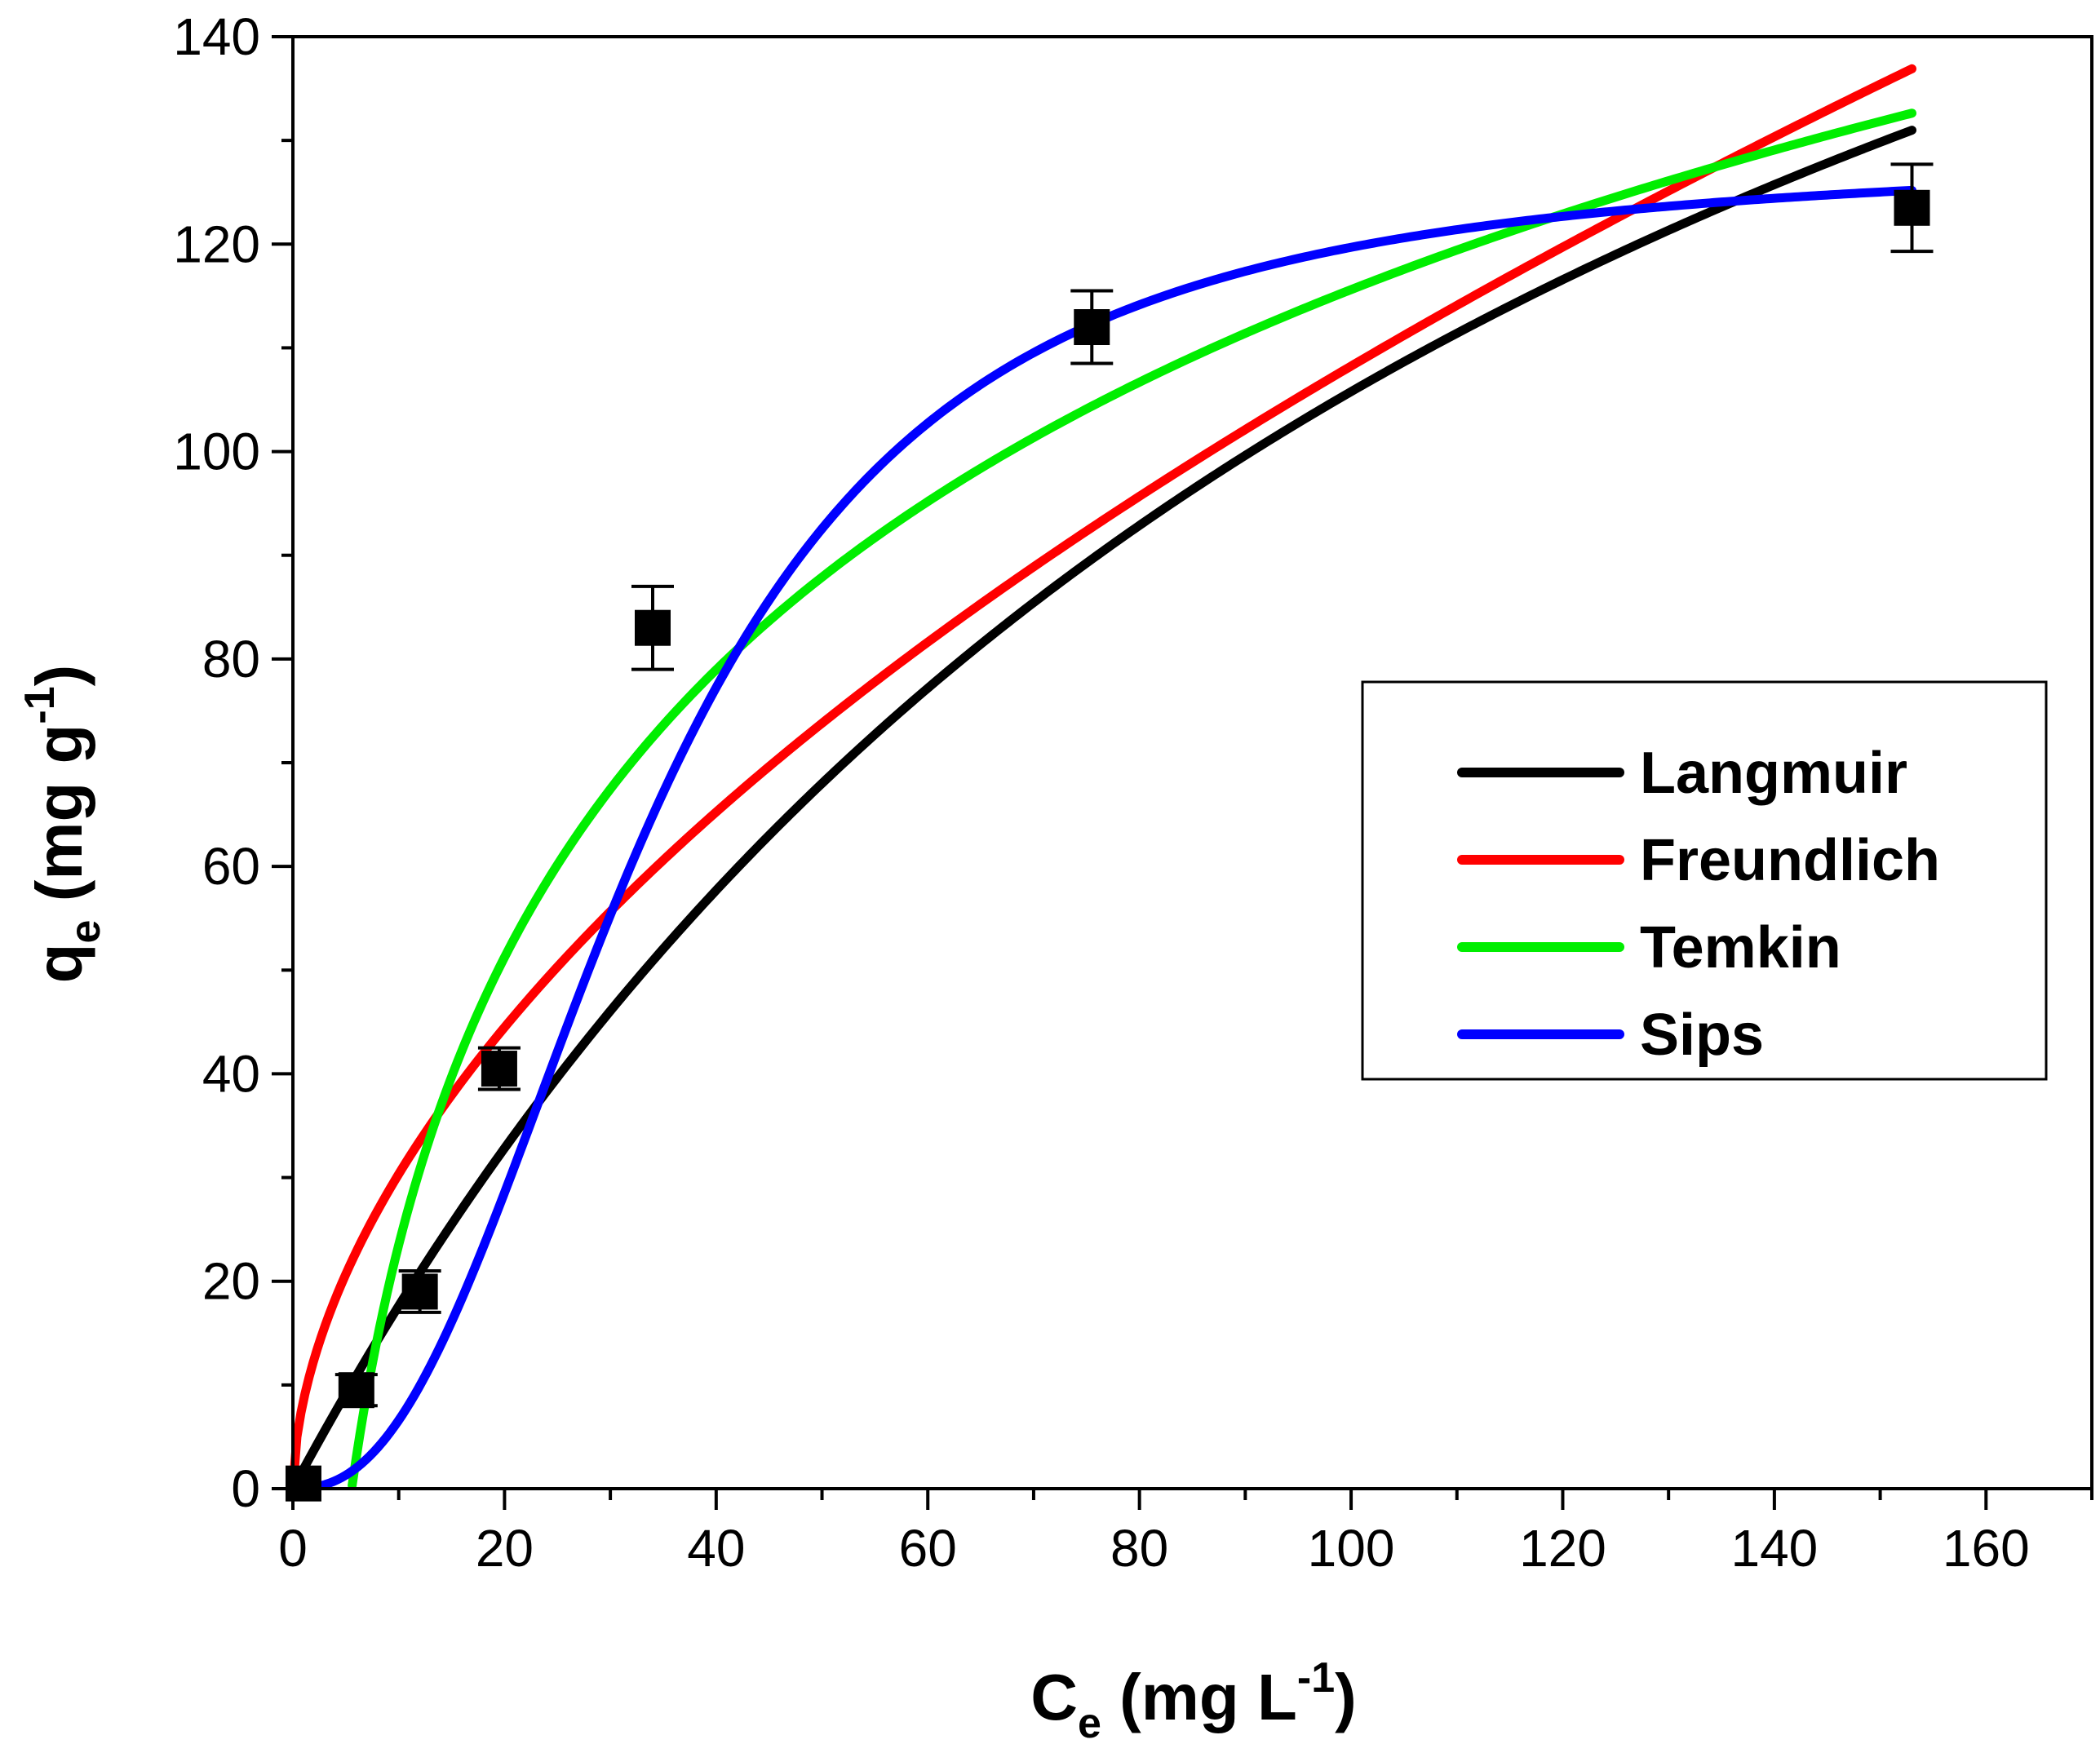 The image size is (2100, 1744). I want to click on x-axis-title-sub: e, so click(1089, 1722).